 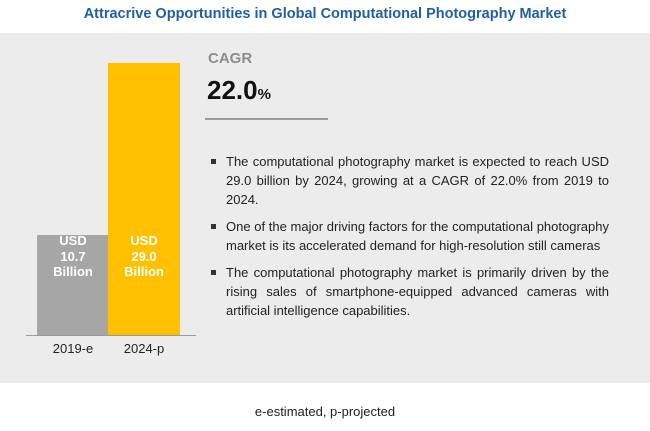 I want to click on x-axis-line, so click(x=111, y=335).